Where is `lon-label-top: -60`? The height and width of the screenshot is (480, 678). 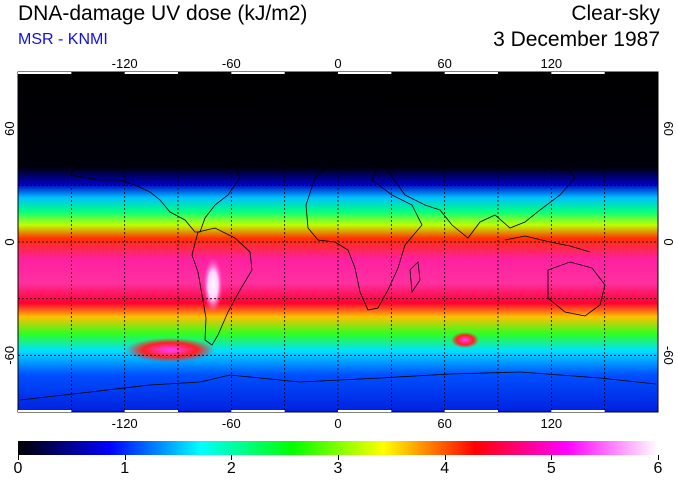
lon-label-top: -60 is located at coordinates (231, 63).